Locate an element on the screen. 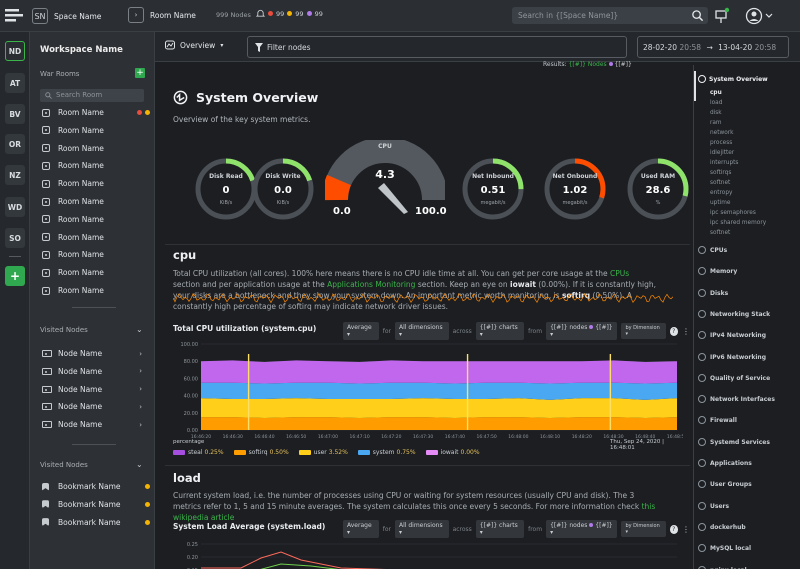  nav-section: CPUs is located at coordinates (747, 251).